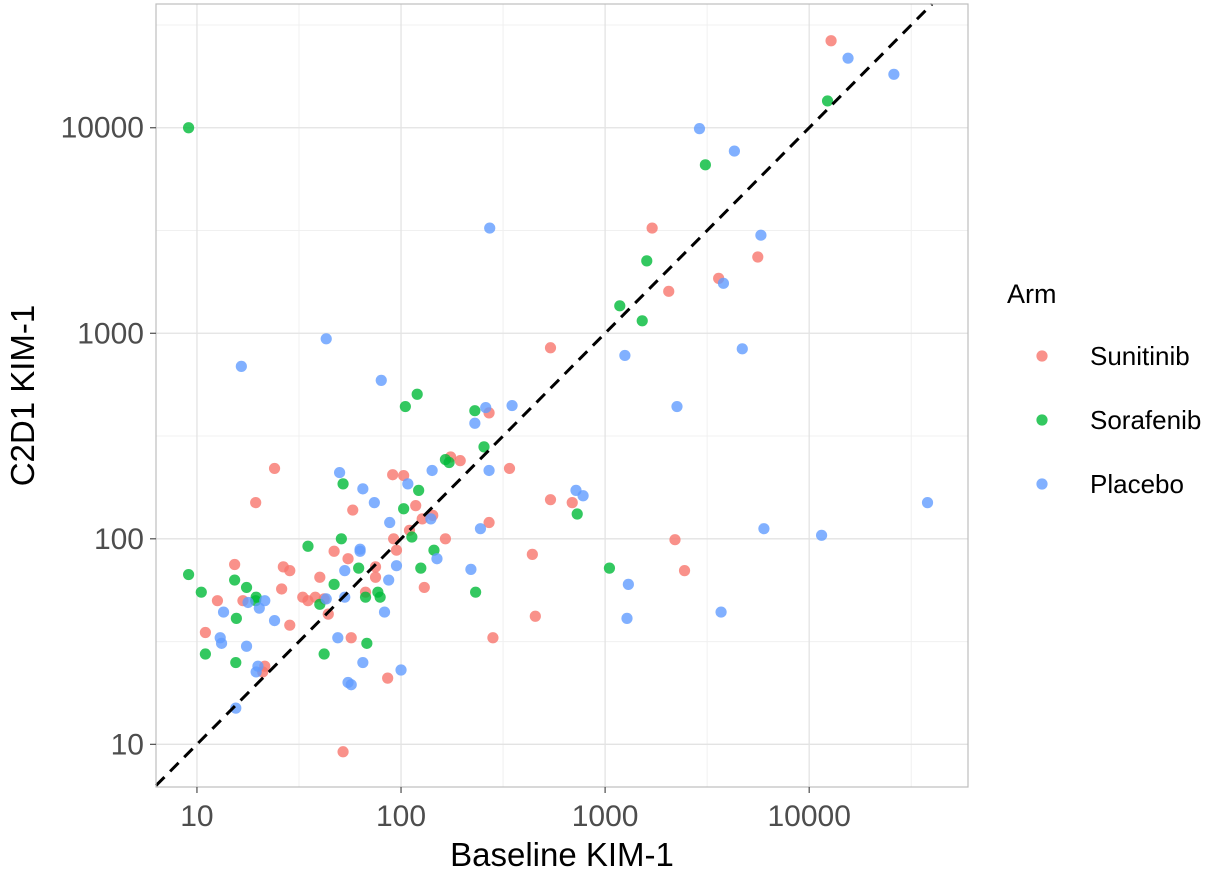  I want to click on x-tick-label: 100, so click(401, 816).